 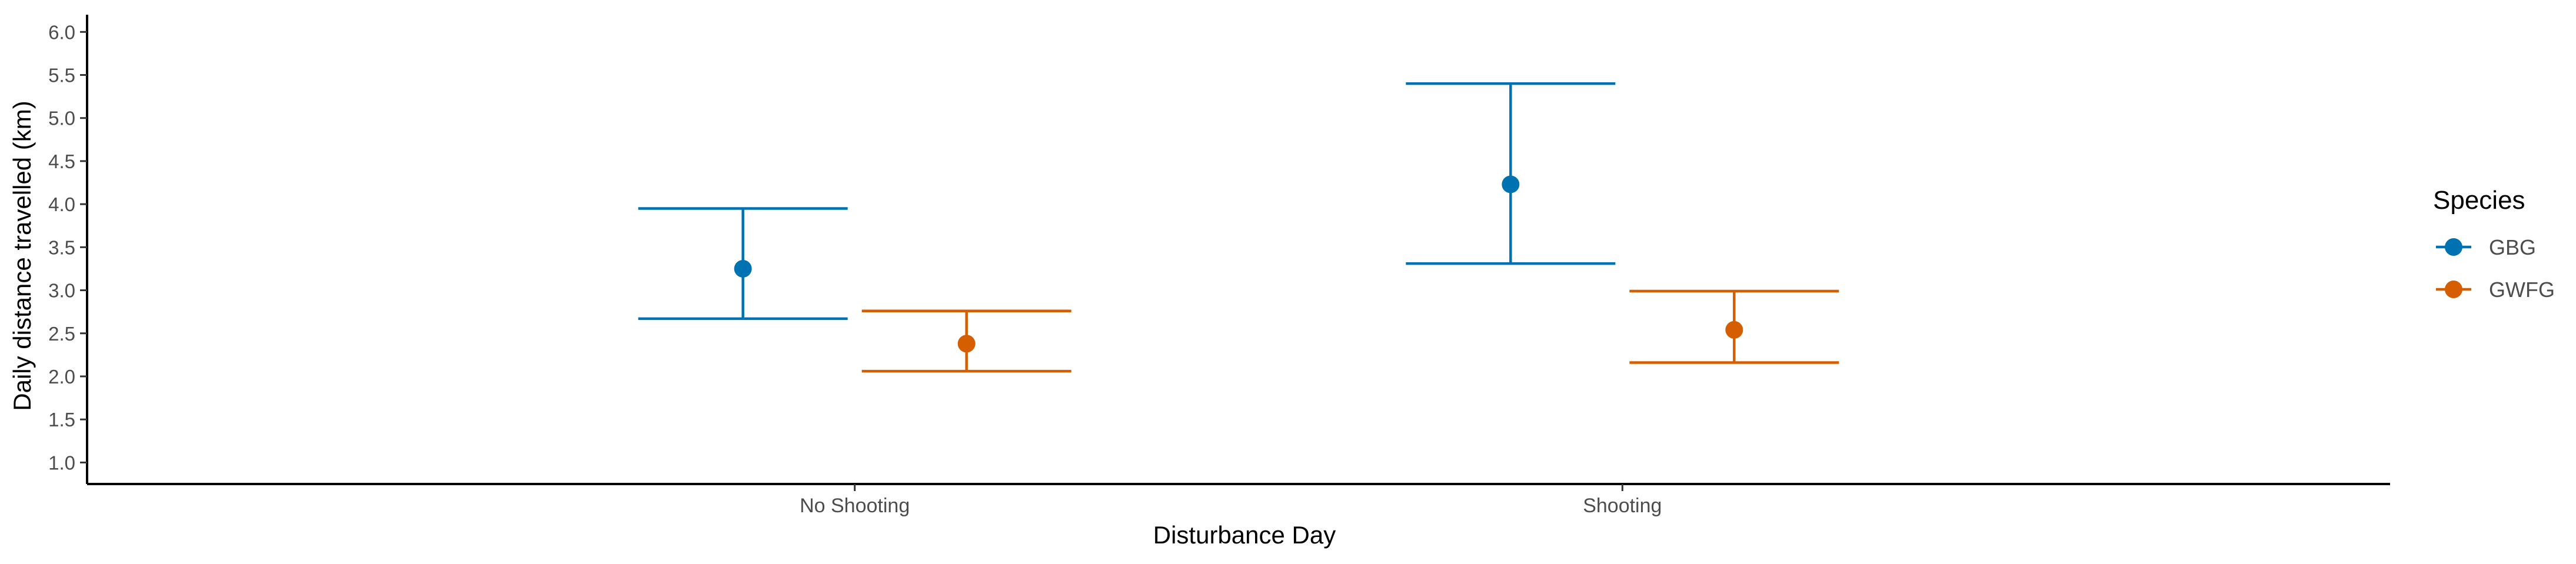 What do you see at coordinates (61, 334) in the screenshot?
I see `y-tick-label: 2.5` at bounding box center [61, 334].